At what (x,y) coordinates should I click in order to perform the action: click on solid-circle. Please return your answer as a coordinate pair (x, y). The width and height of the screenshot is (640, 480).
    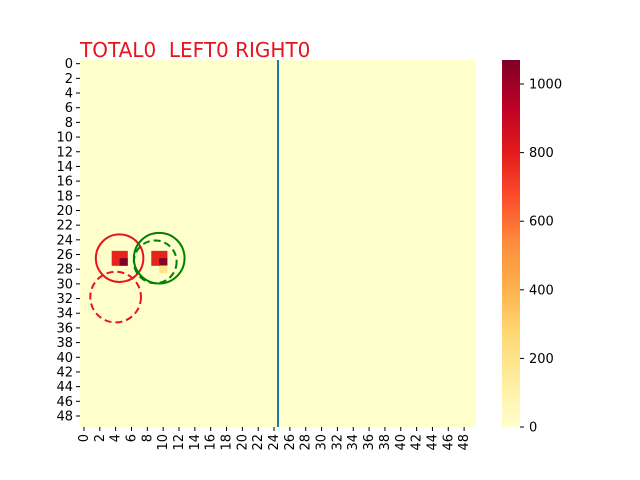
    Looking at the image, I should click on (119, 258).